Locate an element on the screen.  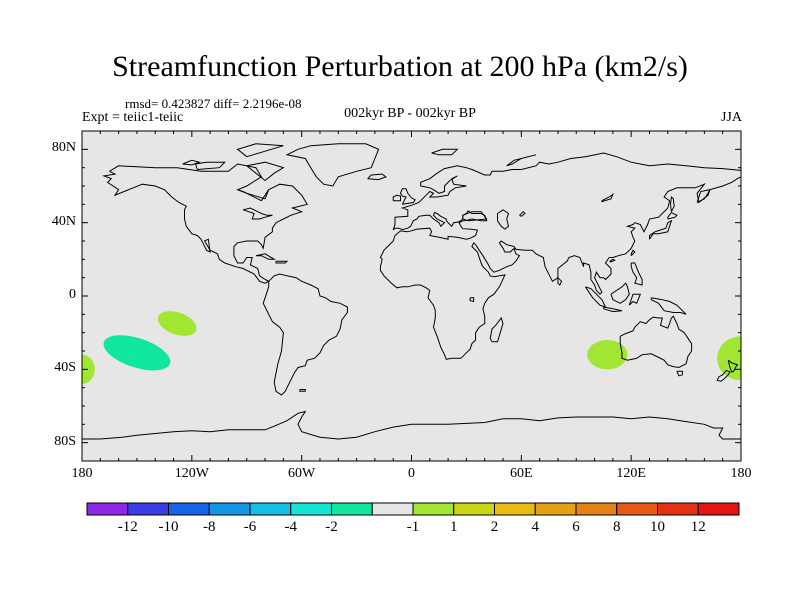
caspian-coast is located at coordinates (503, 219).